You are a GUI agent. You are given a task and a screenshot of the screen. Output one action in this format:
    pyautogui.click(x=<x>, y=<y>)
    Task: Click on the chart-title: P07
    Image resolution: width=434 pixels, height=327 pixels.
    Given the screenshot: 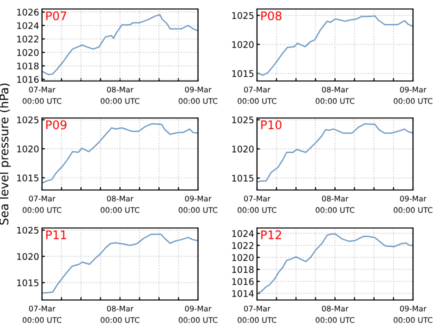 What is the action you would take?
    pyautogui.click(x=56, y=15)
    